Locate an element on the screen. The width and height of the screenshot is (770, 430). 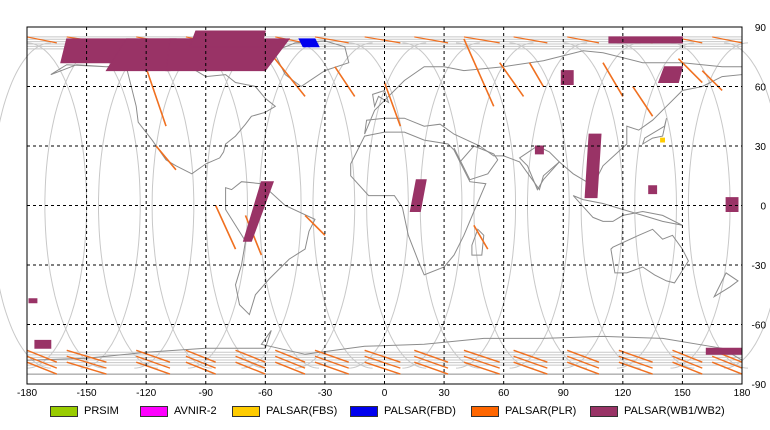
x-tick-label: -120 is located at coordinates (146, 393).